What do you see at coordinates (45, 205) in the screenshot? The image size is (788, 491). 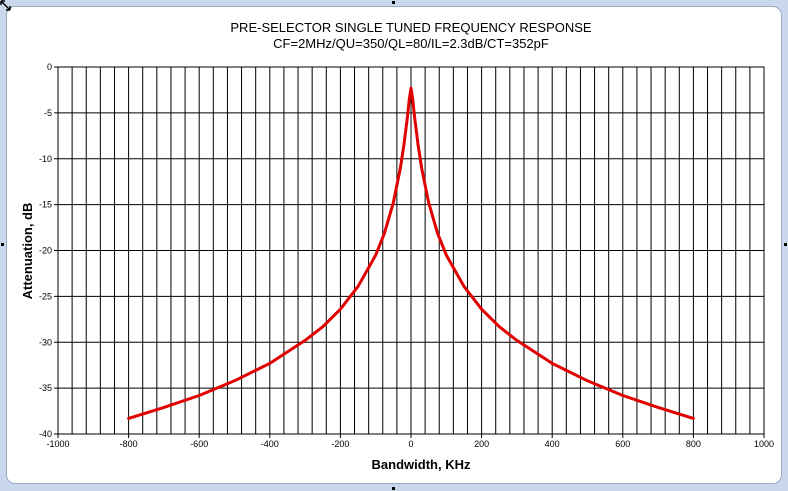 I see `y-tick-label: -15` at bounding box center [45, 205].